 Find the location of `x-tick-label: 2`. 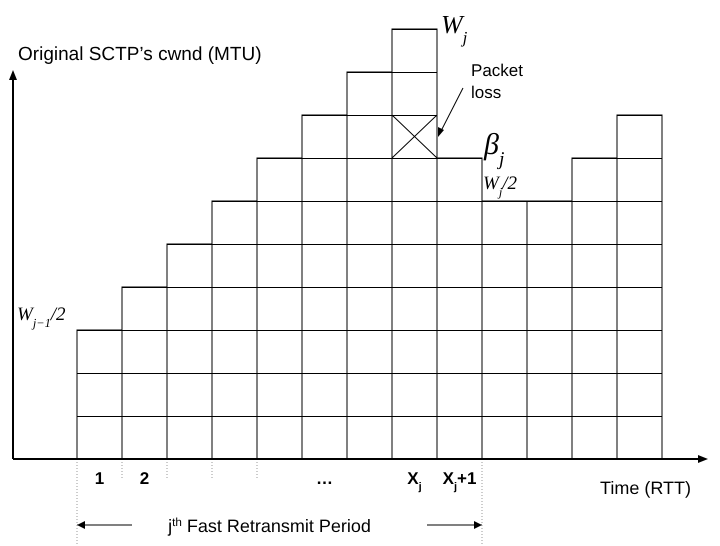

x-tick-label: 2 is located at coordinates (145, 478).